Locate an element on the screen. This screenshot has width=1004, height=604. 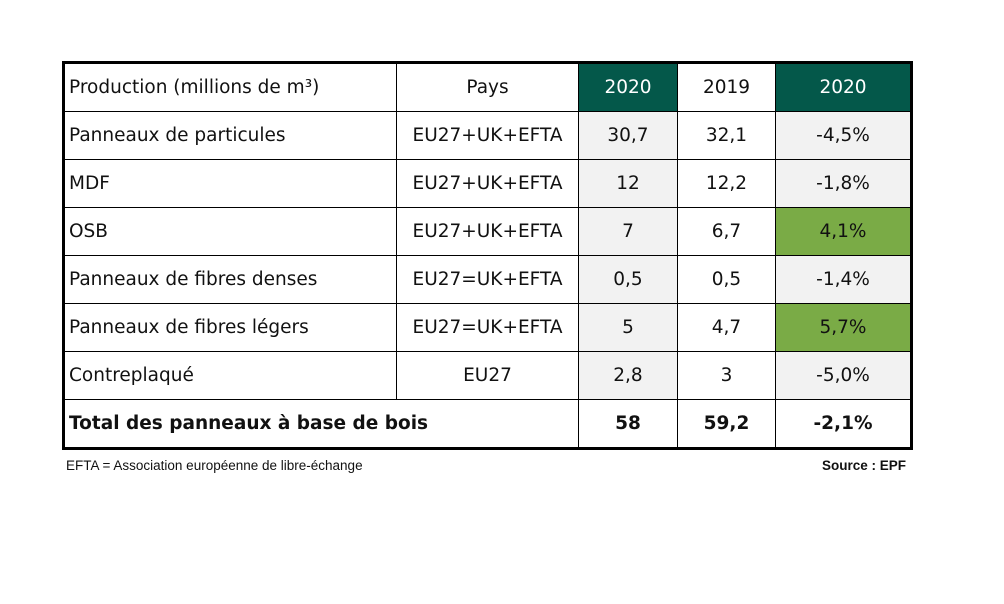
header-country: Pays is located at coordinates (487, 87).